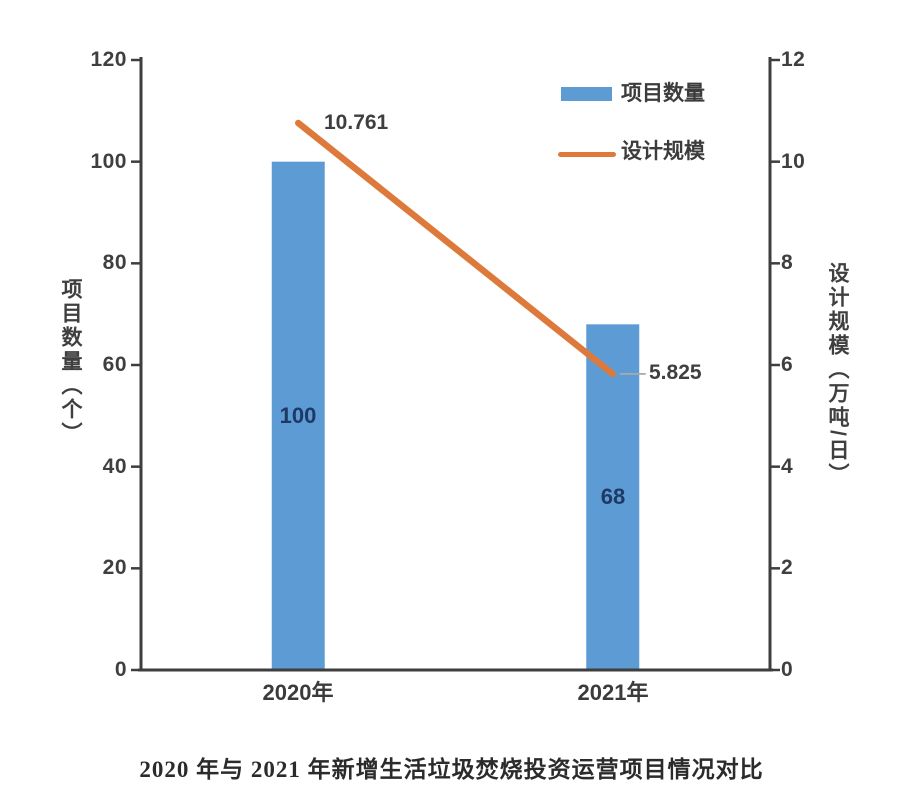  What do you see at coordinates (793, 59) in the screenshot?
I see `right-axis-tick: 12` at bounding box center [793, 59].